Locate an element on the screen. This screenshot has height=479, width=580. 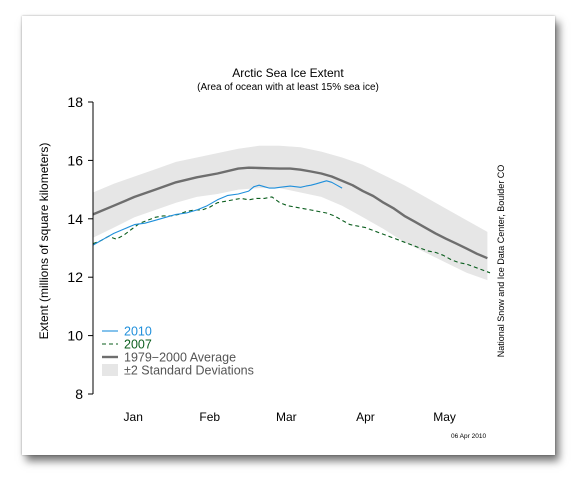
legend-std-dev-label: ±2 Standard Deviations is located at coordinates (189, 371).